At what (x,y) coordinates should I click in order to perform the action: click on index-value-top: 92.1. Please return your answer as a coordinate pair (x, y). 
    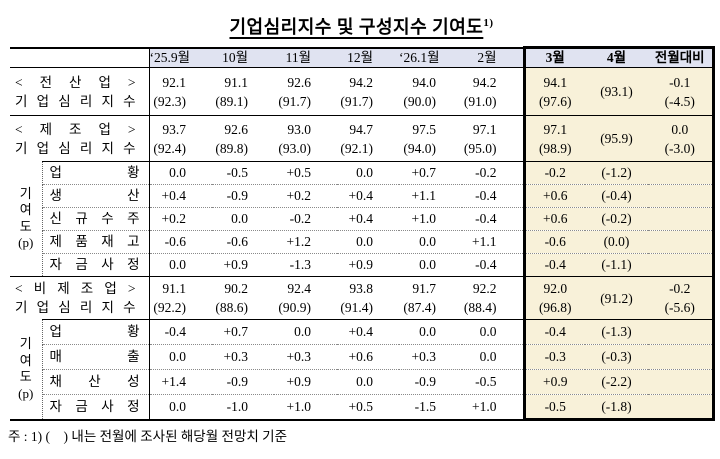
    Looking at the image, I should click on (174, 82).